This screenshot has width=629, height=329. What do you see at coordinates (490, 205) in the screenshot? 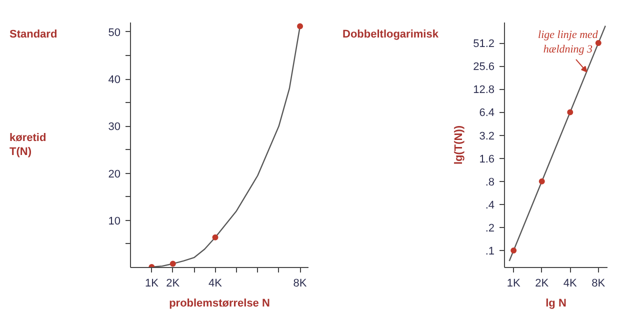
I see `y-tick-label: .4` at bounding box center [490, 205].